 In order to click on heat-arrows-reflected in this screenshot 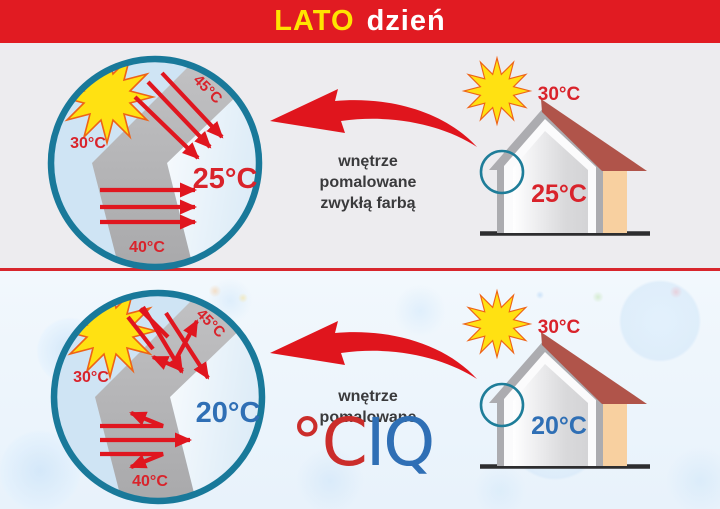, I will do `click(155, 387)`.